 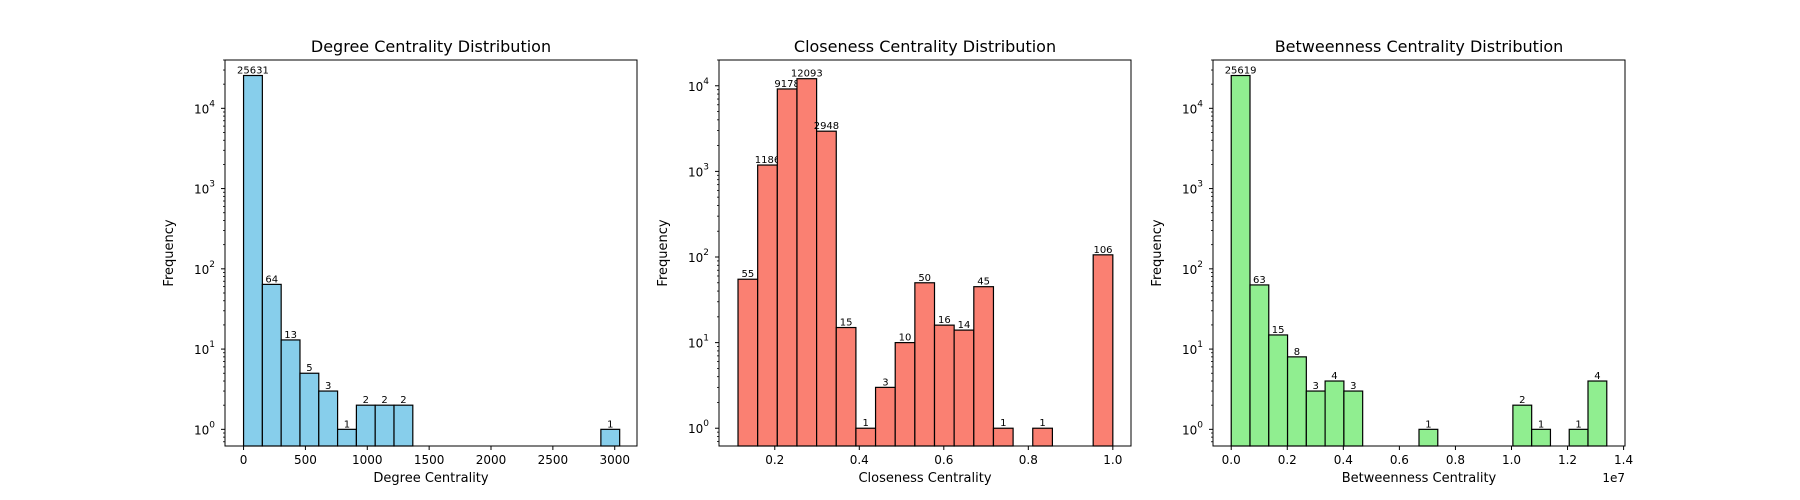 What do you see at coordinates (924, 478) in the screenshot?
I see `x-axis-label: Closeness Centrality` at bounding box center [924, 478].